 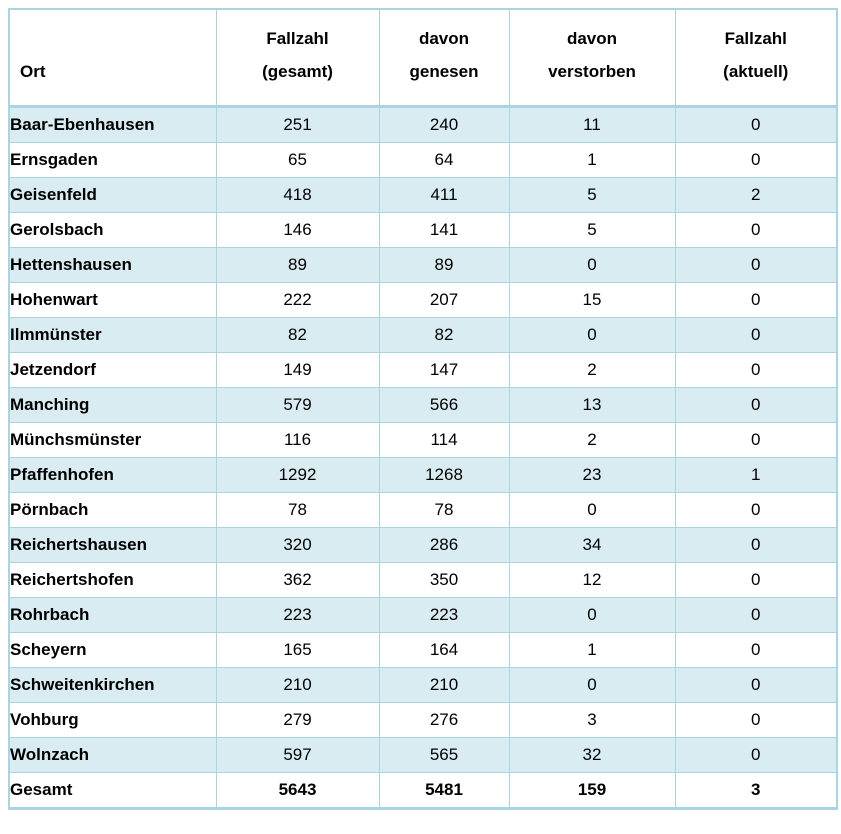 I want to click on davon-verstorben-cell: 13, so click(x=592, y=405).